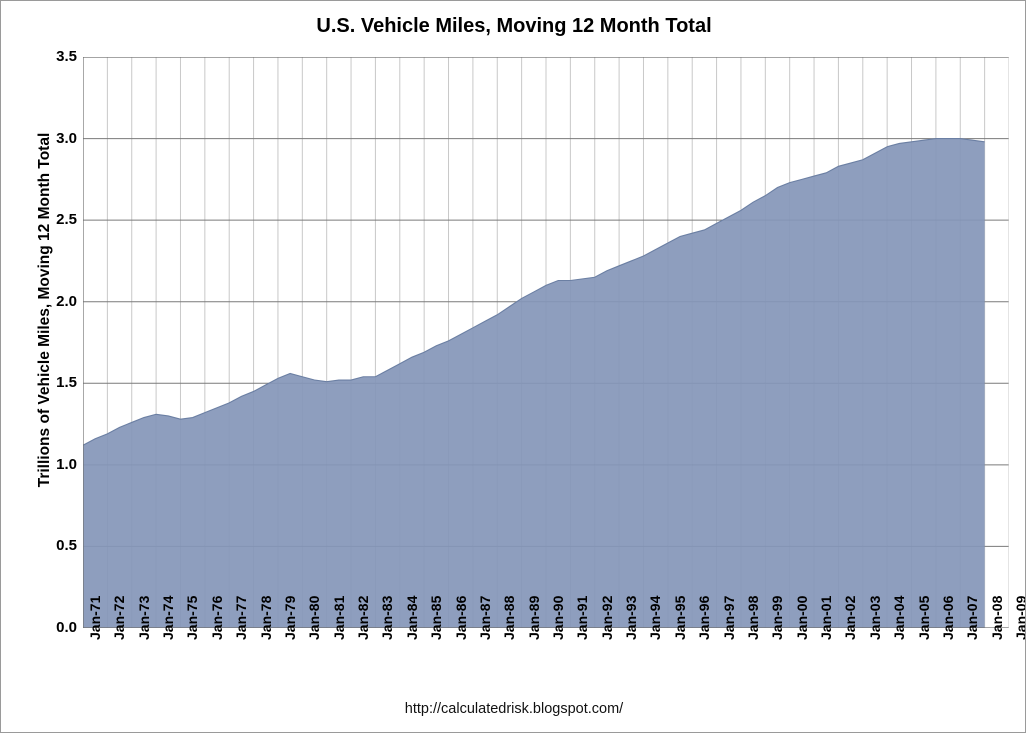 This screenshot has width=1026, height=733. I want to click on x-tick-label: Jan-90, so click(558, 617).